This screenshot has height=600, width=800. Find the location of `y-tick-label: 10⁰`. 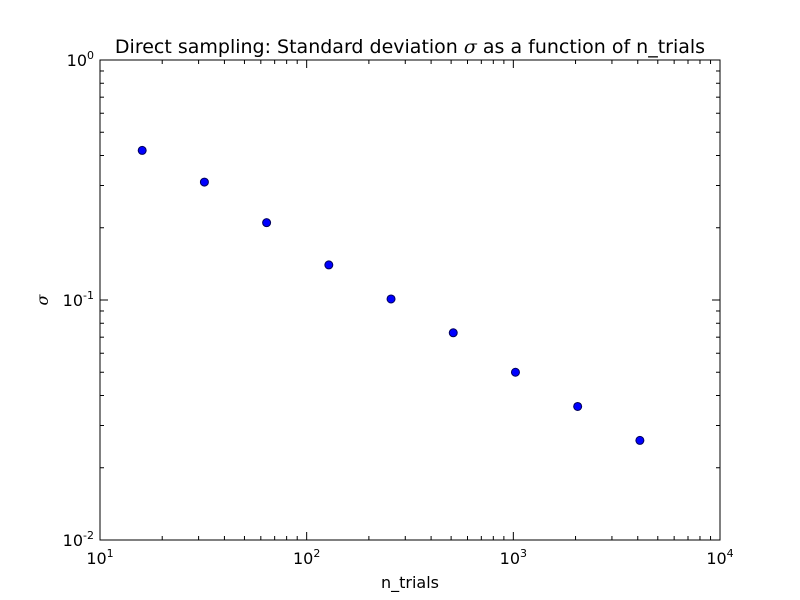

y-tick-label: 10⁰ is located at coordinates (80, 59).